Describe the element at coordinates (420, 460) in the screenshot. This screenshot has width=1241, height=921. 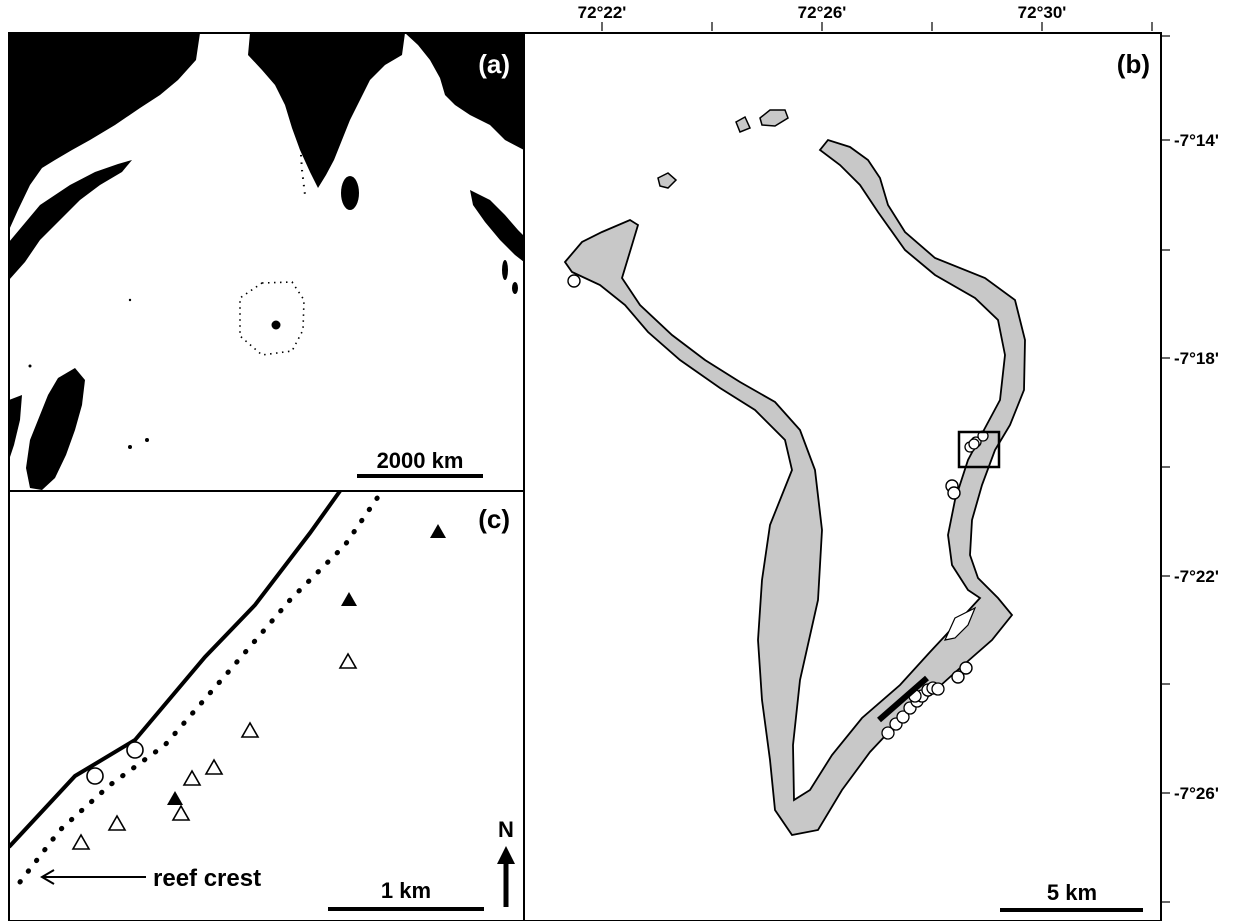
I see `scale-bar-a-label: 2000 km` at that location.